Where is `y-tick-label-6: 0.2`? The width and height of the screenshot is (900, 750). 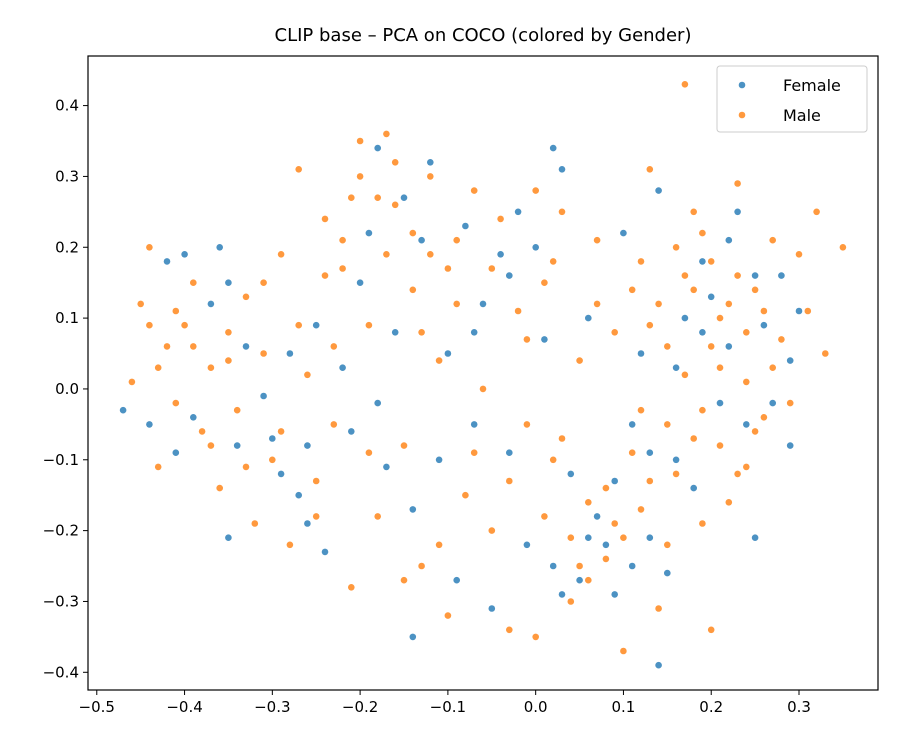
y-tick-label-6: 0.2 is located at coordinates (67, 247).